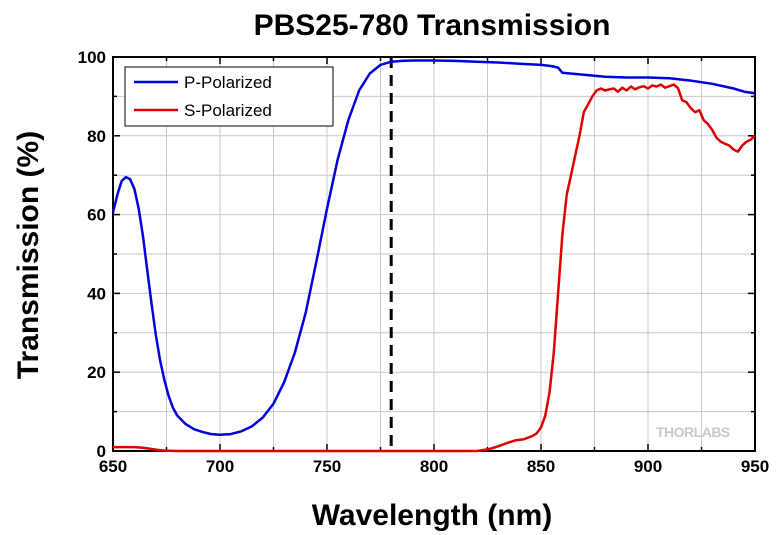 The height and width of the screenshot is (535, 780). What do you see at coordinates (96, 293) in the screenshot?
I see `y-tick-label: 40` at bounding box center [96, 293].